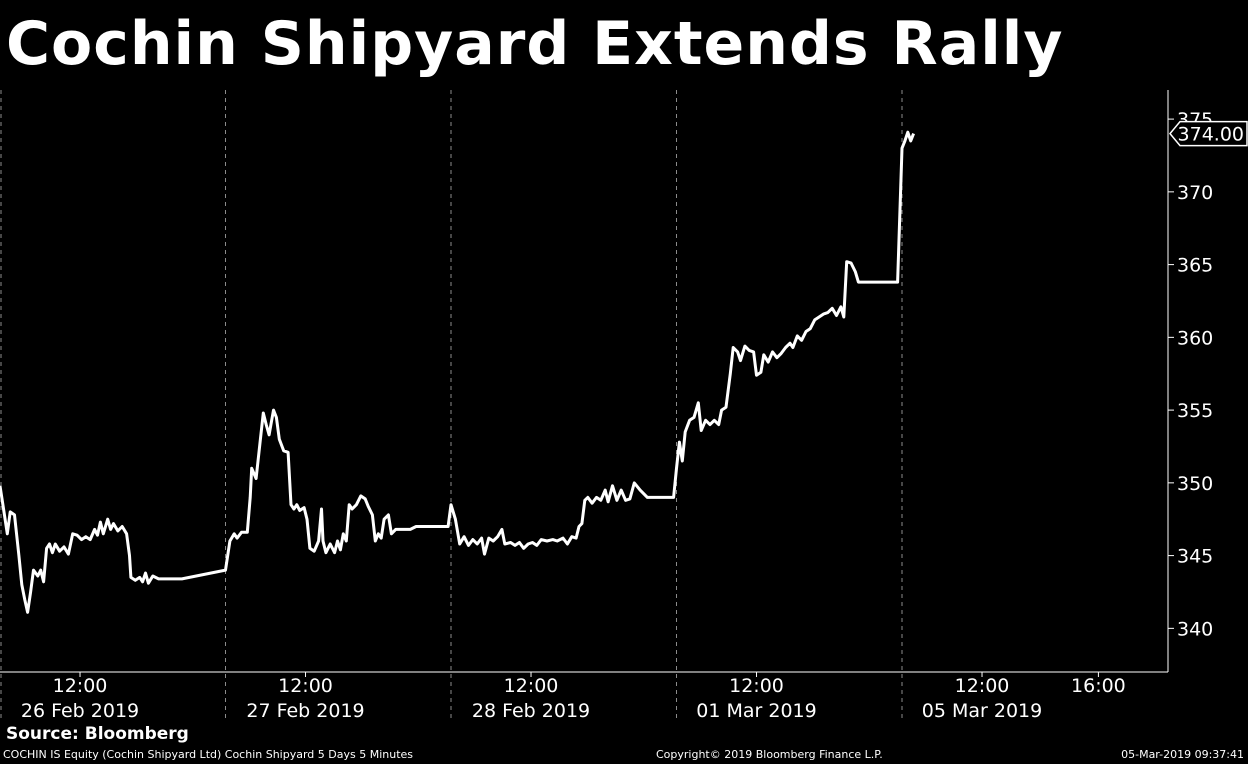 Image resolution: width=1248 pixels, height=764 pixels. I want to click on footer-copyright: Copyright© 2019 Bloomberg Finance L.P., so click(769, 754).